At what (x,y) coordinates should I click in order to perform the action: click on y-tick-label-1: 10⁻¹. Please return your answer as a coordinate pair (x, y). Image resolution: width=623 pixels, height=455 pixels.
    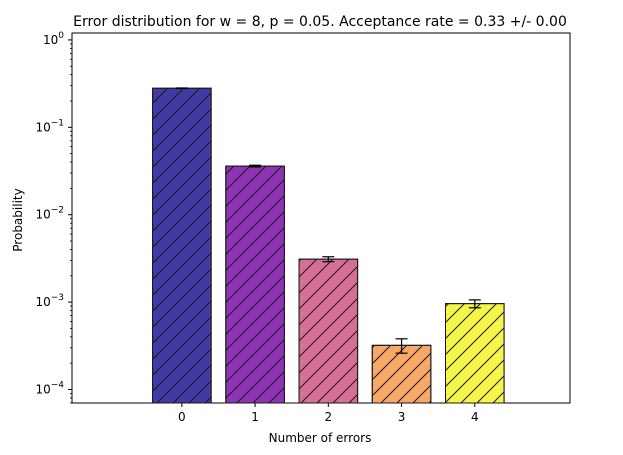
    Looking at the image, I should click on (49, 126).